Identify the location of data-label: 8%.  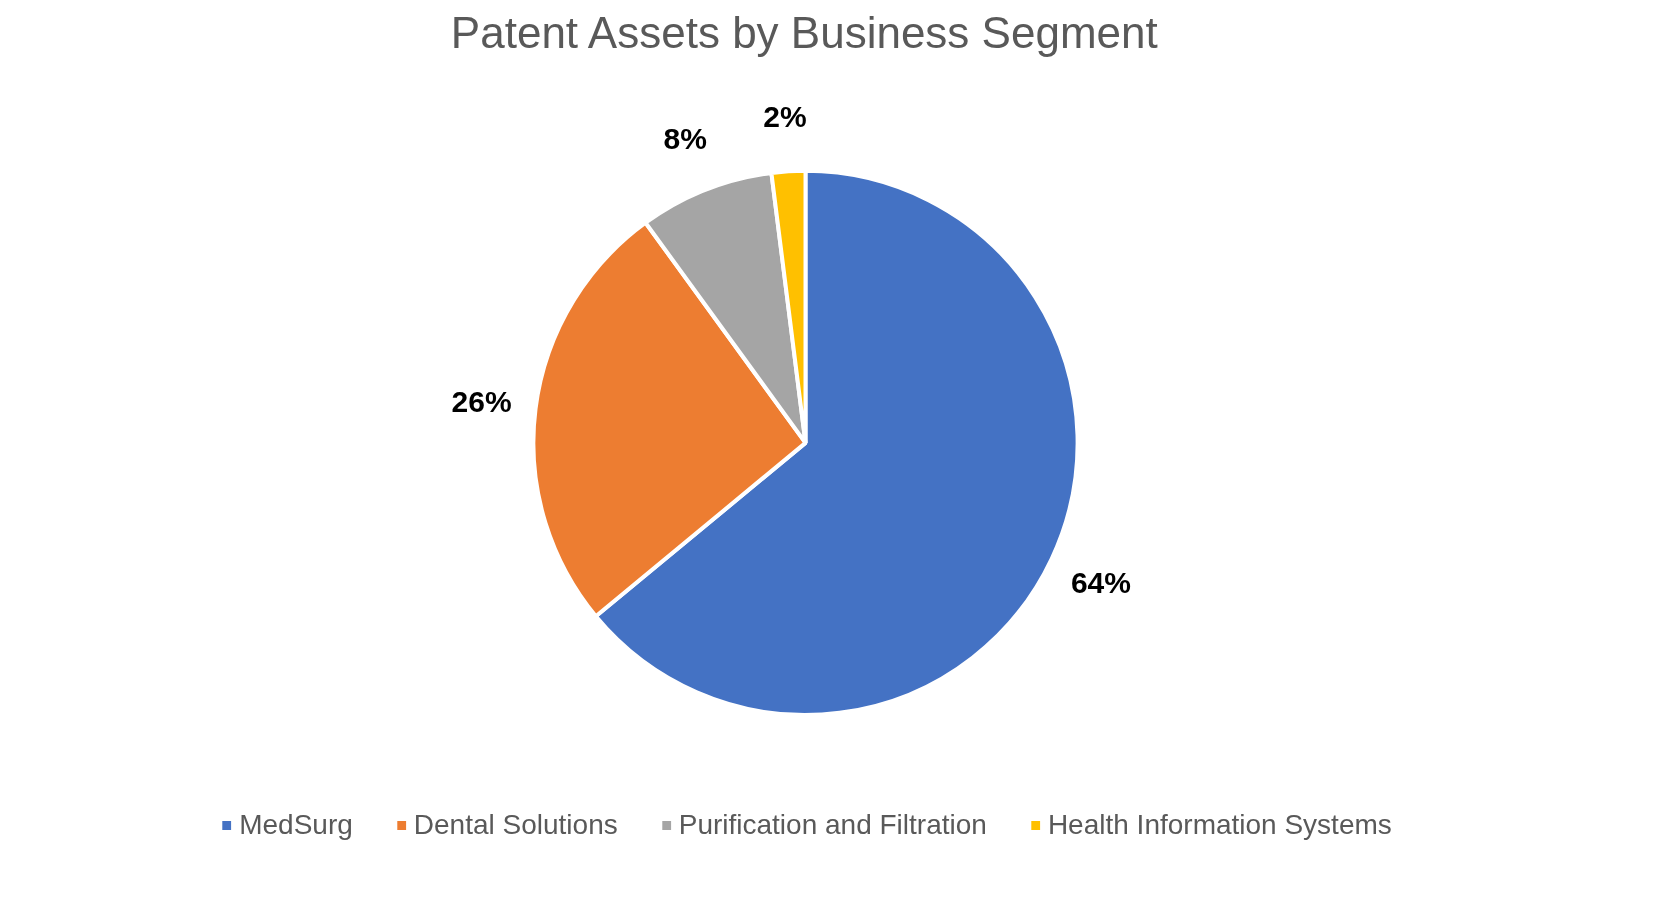
(685, 139).